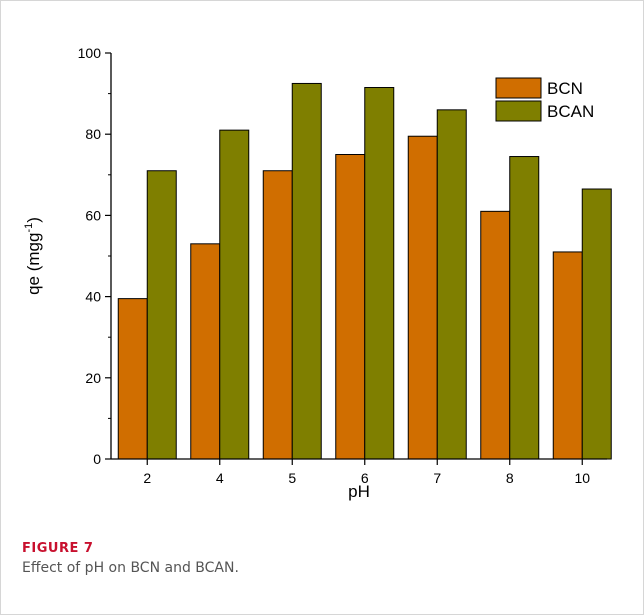  I want to click on x-tick-label: 10, so click(582, 478).